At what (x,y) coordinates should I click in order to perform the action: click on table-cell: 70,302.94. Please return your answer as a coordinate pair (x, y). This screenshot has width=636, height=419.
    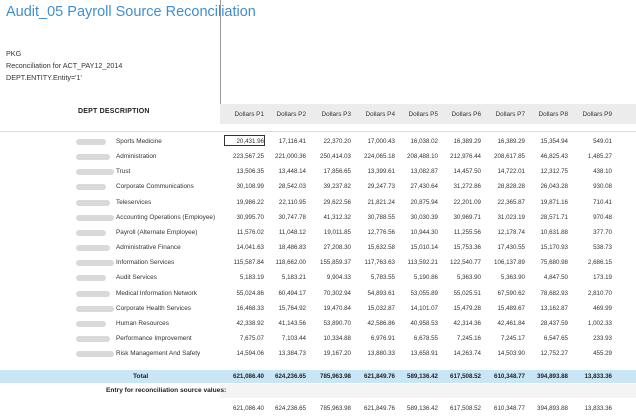
    Looking at the image, I should click on (337, 293).